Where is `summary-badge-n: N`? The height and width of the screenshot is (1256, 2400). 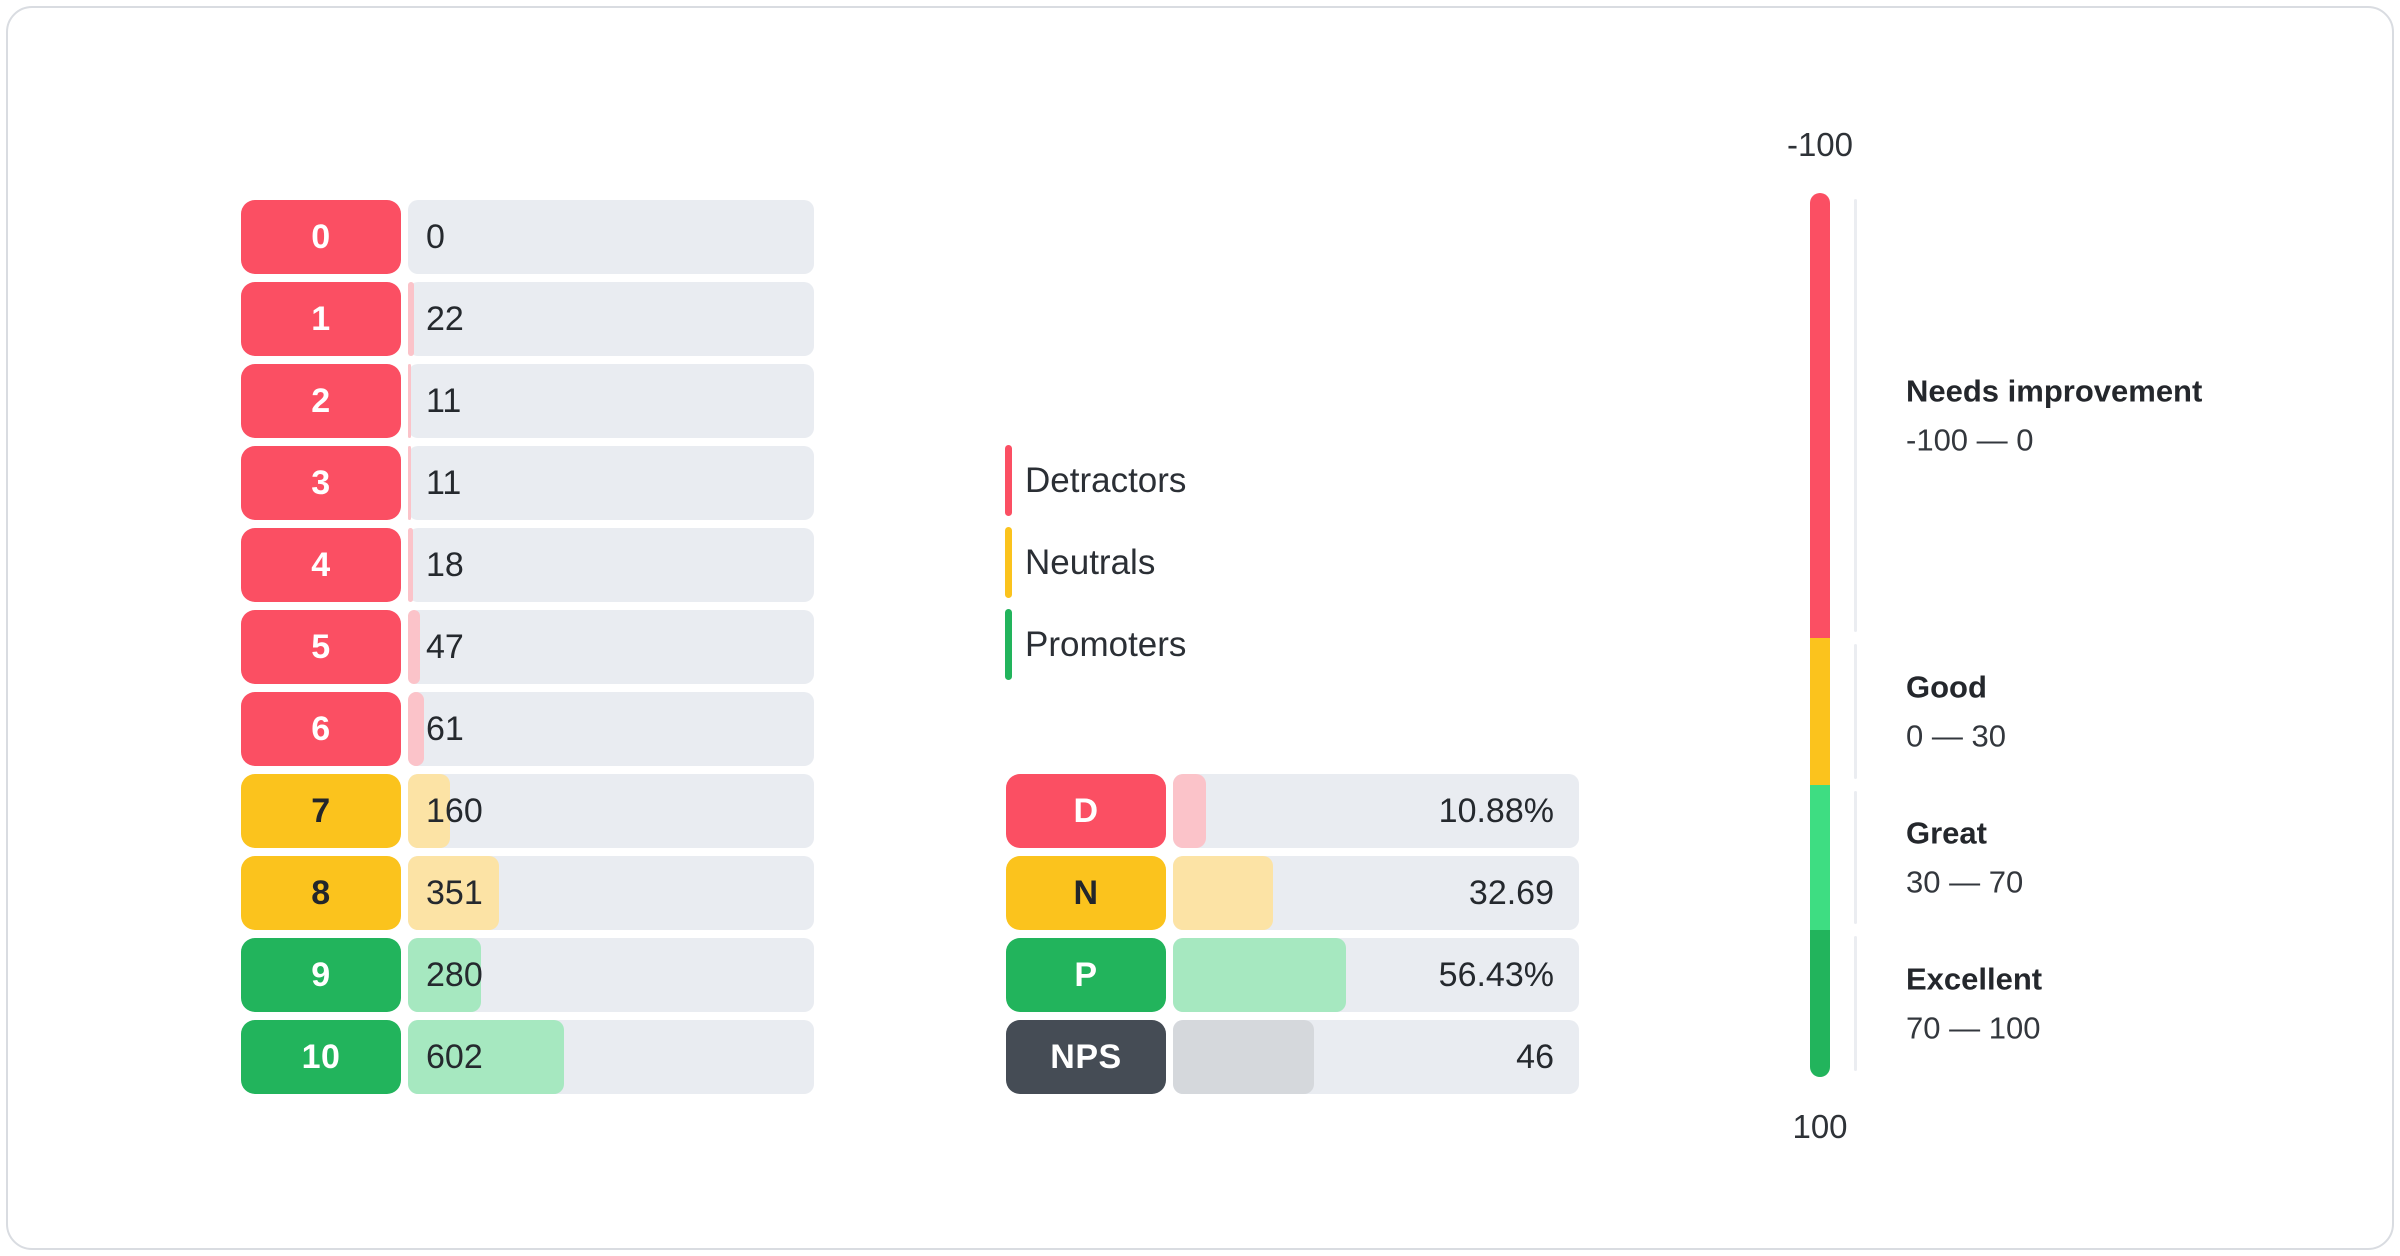
summary-badge-n: N is located at coordinates (1086, 893).